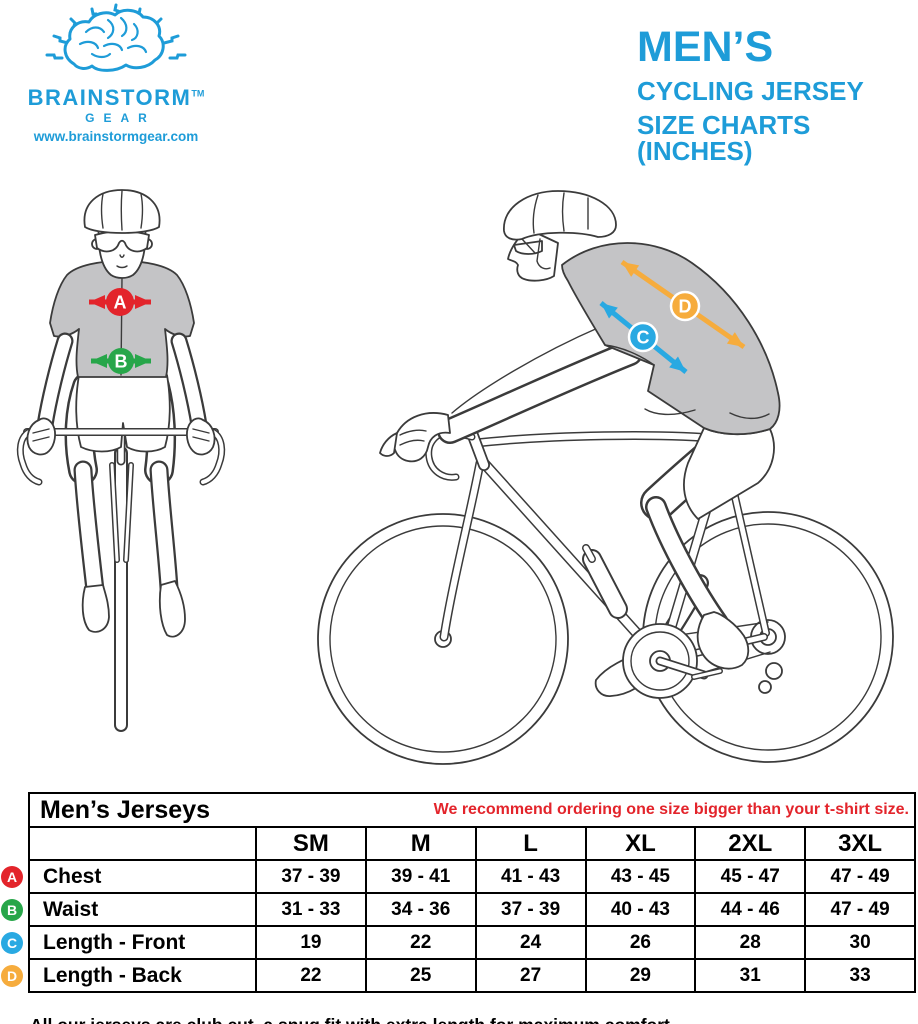 Image resolution: width=918 pixels, height=1024 pixels. Describe the element at coordinates (729, 473) in the screenshot. I see `side-shorts` at that location.